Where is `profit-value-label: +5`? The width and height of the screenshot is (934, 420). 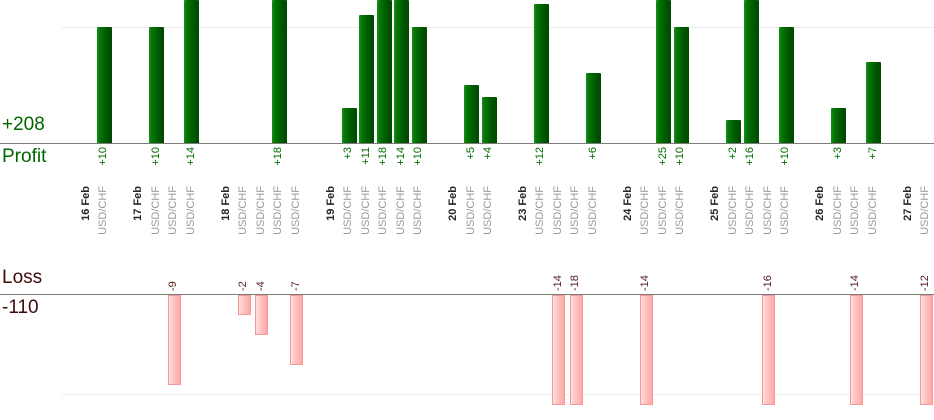
profit-value-label: +5 is located at coordinates (470, 153).